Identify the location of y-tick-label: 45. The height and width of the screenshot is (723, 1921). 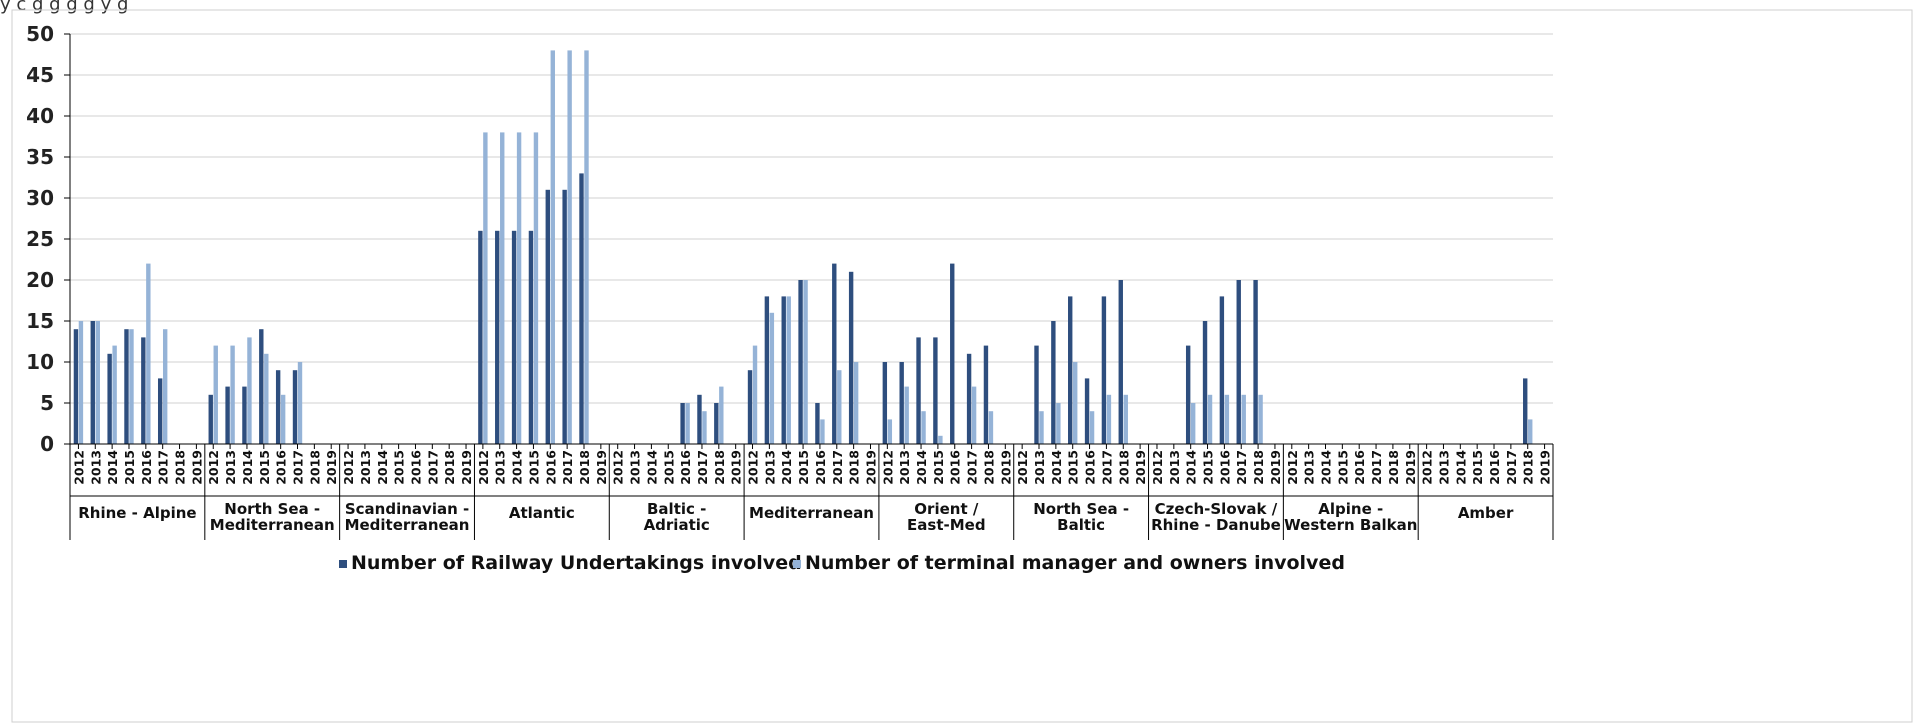
(40, 75).